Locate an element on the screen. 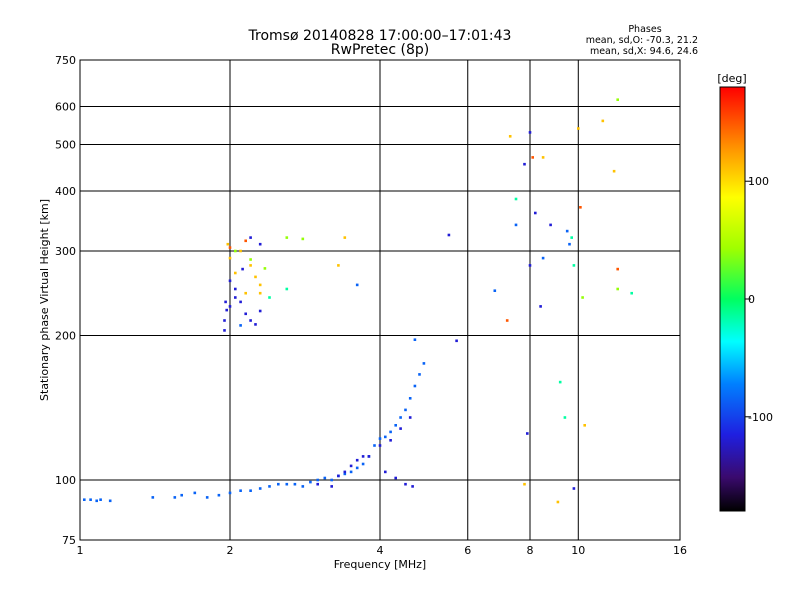 This screenshot has width=800, height=600. y-tick-labels: 75 100 200 300 400 500 600 750 is located at coordinates (65, 300).